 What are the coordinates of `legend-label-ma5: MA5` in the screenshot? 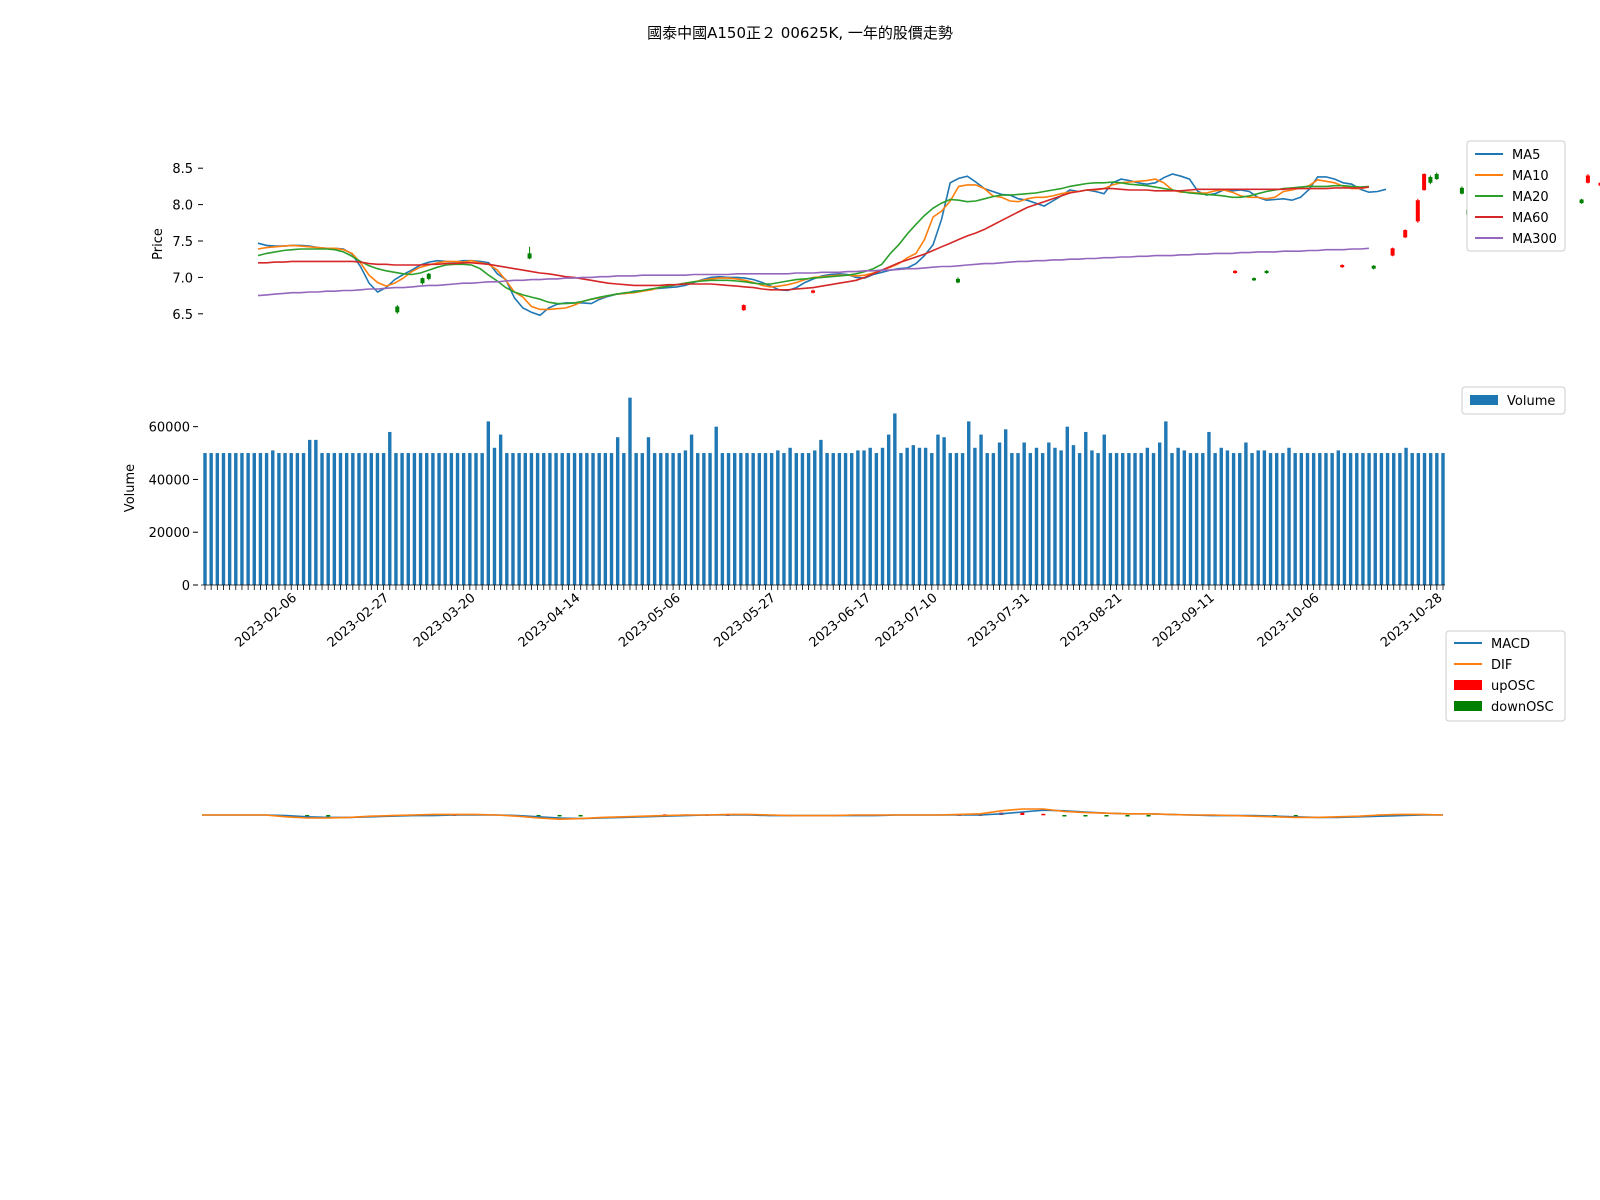 It's located at (1526, 155).